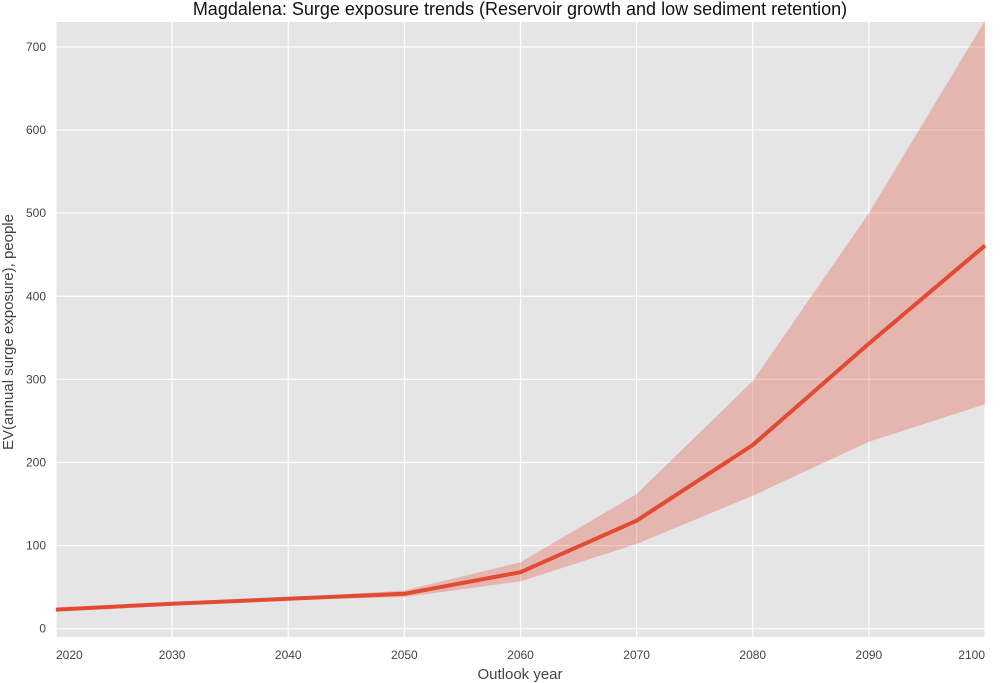 The height and width of the screenshot is (683, 1000). I want to click on x-tick-label: 2090, so click(869, 655).